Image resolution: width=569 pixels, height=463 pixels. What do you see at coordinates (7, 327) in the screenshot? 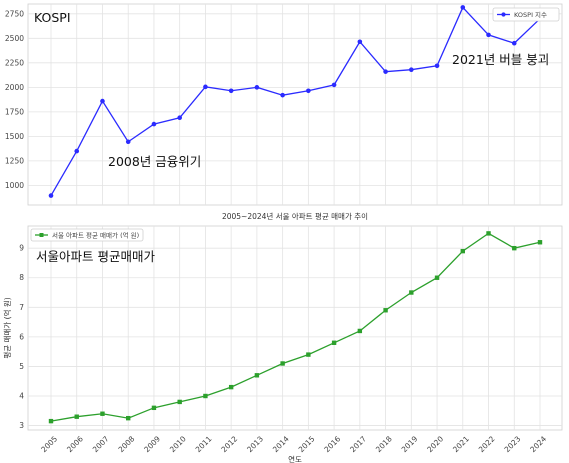
I see `y-axis-label: 평균 매매가 (억 원)` at bounding box center [7, 327].